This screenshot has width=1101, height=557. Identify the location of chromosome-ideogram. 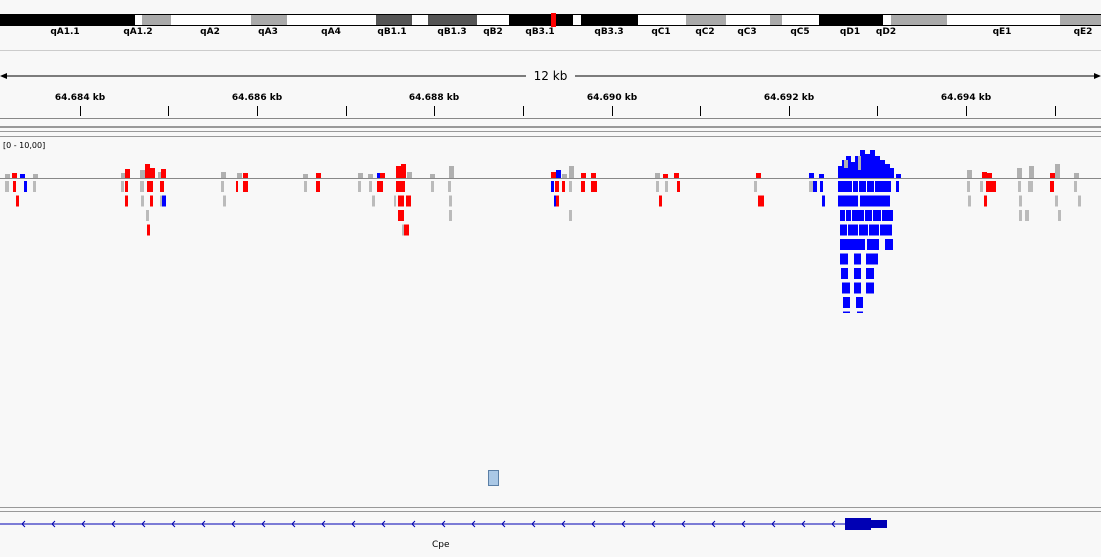
(550, 20).